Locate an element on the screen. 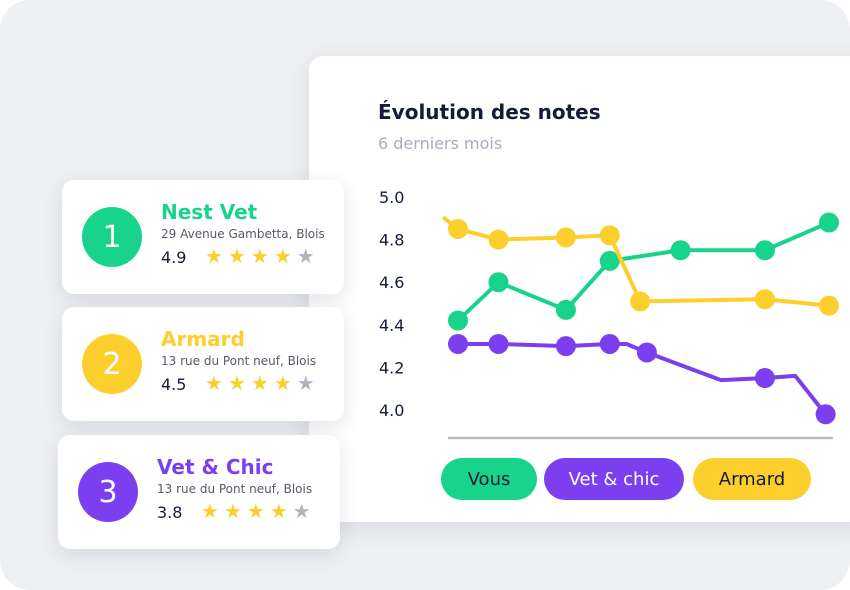 This screenshot has width=850, height=590. chart-subtitle: 6 derniers mois is located at coordinates (440, 143).